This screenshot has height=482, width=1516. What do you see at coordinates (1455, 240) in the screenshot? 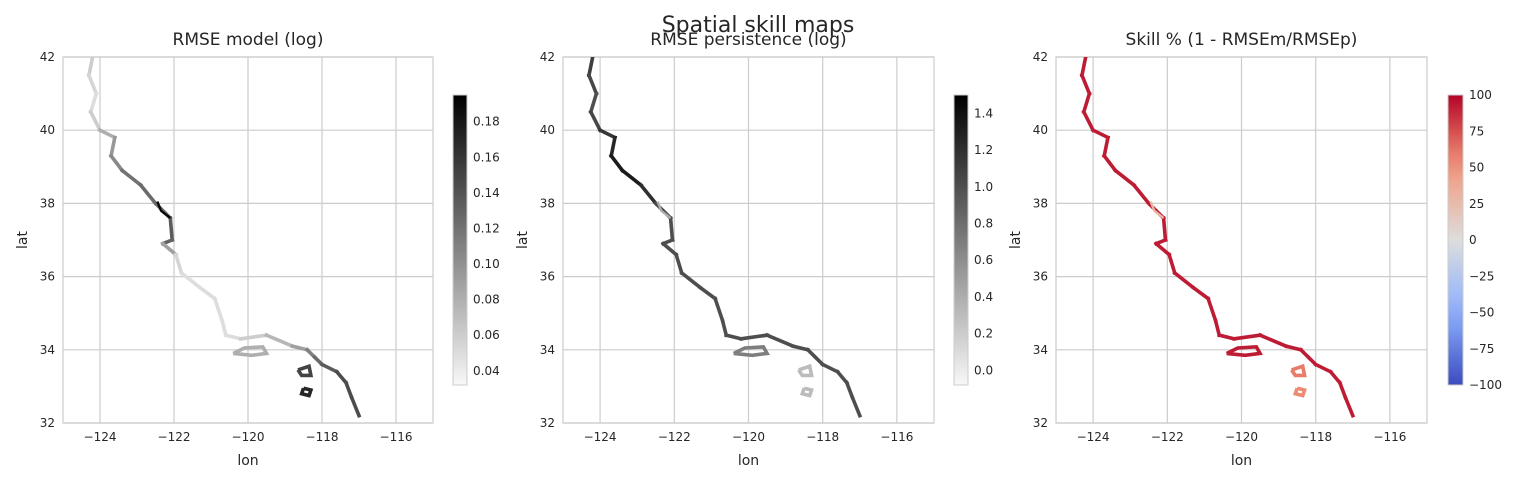
I see `colorbar` at bounding box center [1455, 240].